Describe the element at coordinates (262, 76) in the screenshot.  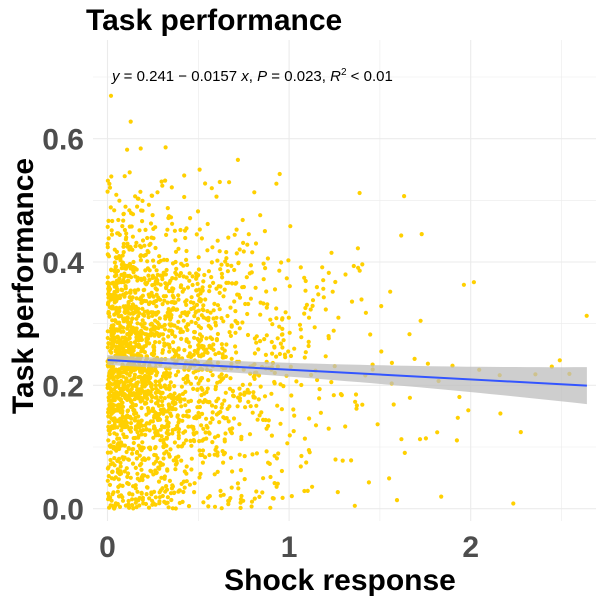
I see `annotation-p-var: P` at that location.